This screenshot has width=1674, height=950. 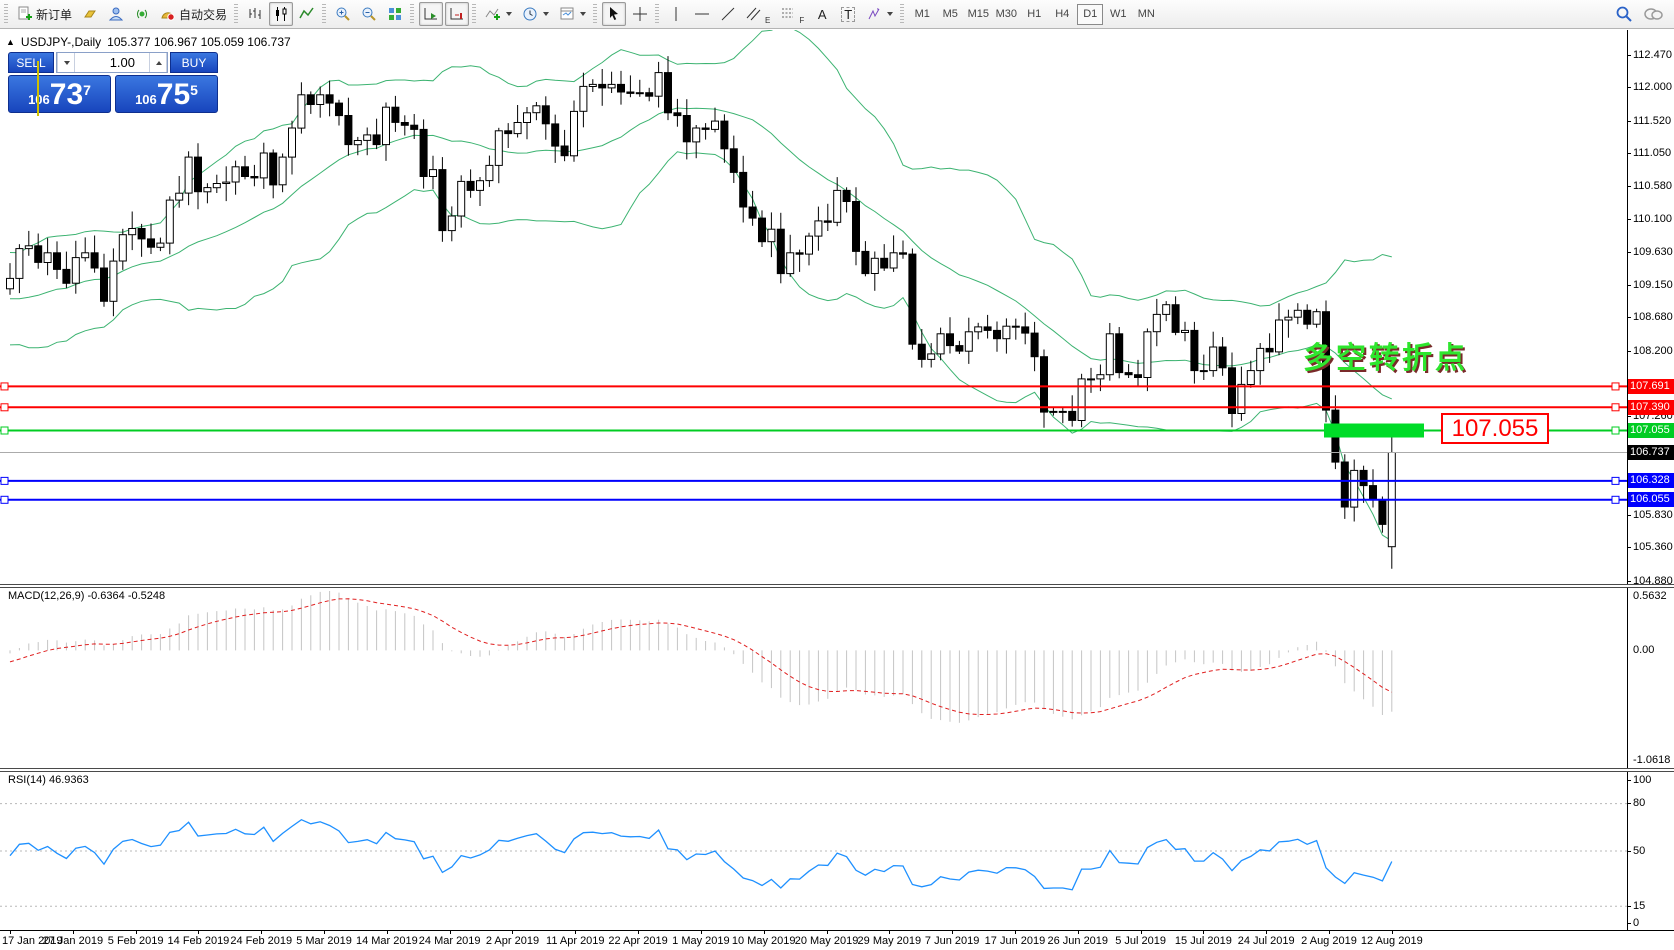 I want to click on tf-d1-button: D1, so click(x=1090, y=14).